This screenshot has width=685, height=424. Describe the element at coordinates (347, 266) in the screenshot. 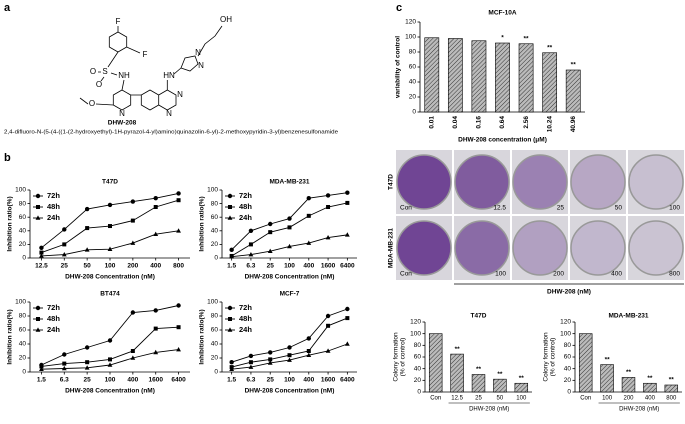

I see `x-tick-label: 6400` at that location.